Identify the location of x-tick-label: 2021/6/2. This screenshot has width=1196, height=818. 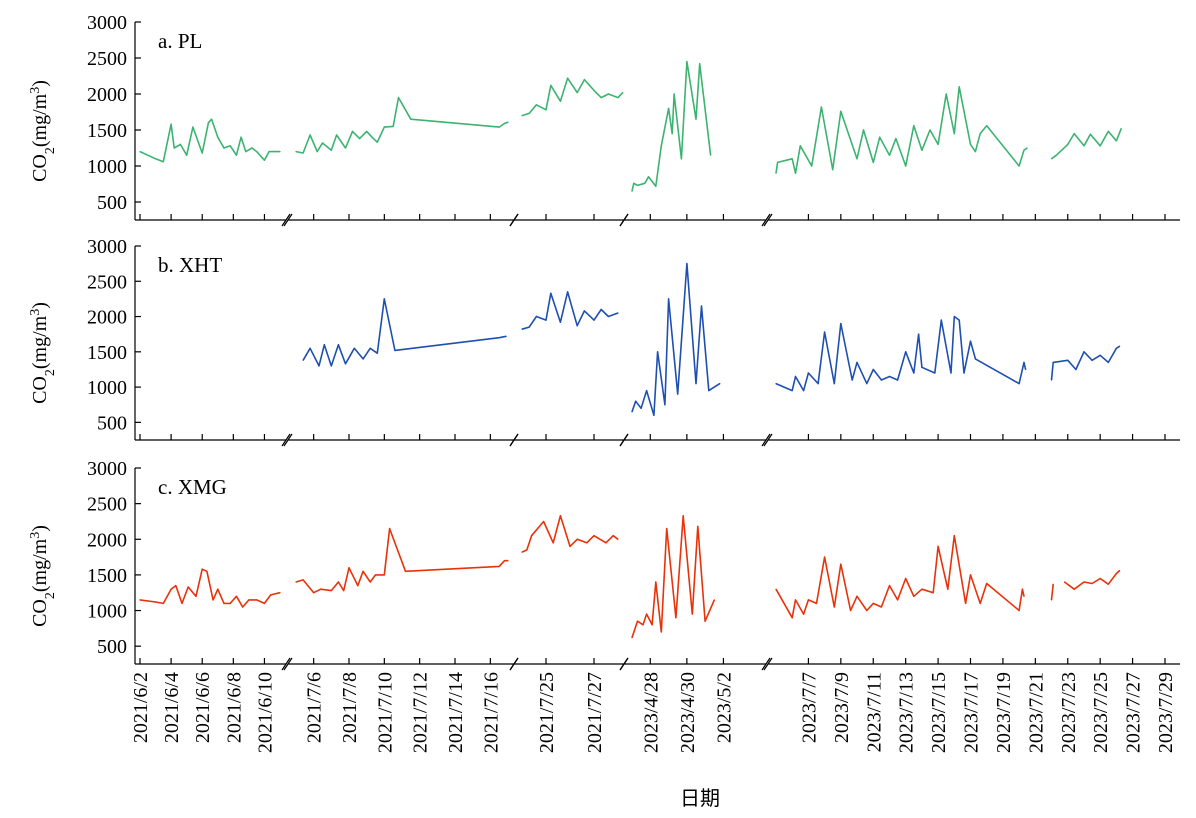
(141, 707).